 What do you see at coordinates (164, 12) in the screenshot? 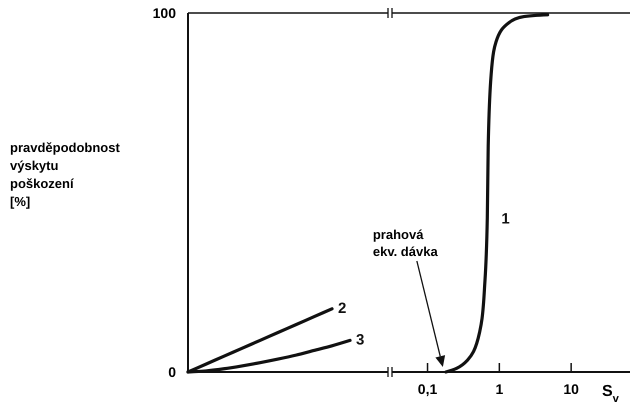
I see `y-tick-label: 100` at bounding box center [164, 12].